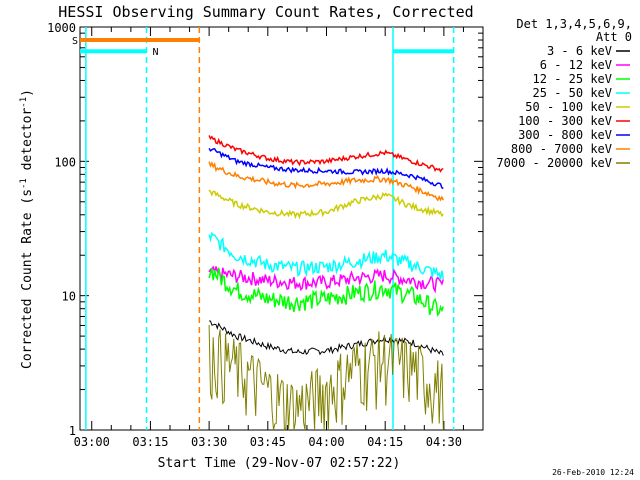 The image size is (640, 480). Describe the element at coordinates (209, 442) in the screenshot. I see `x-tick-label: 03:30` at that location.